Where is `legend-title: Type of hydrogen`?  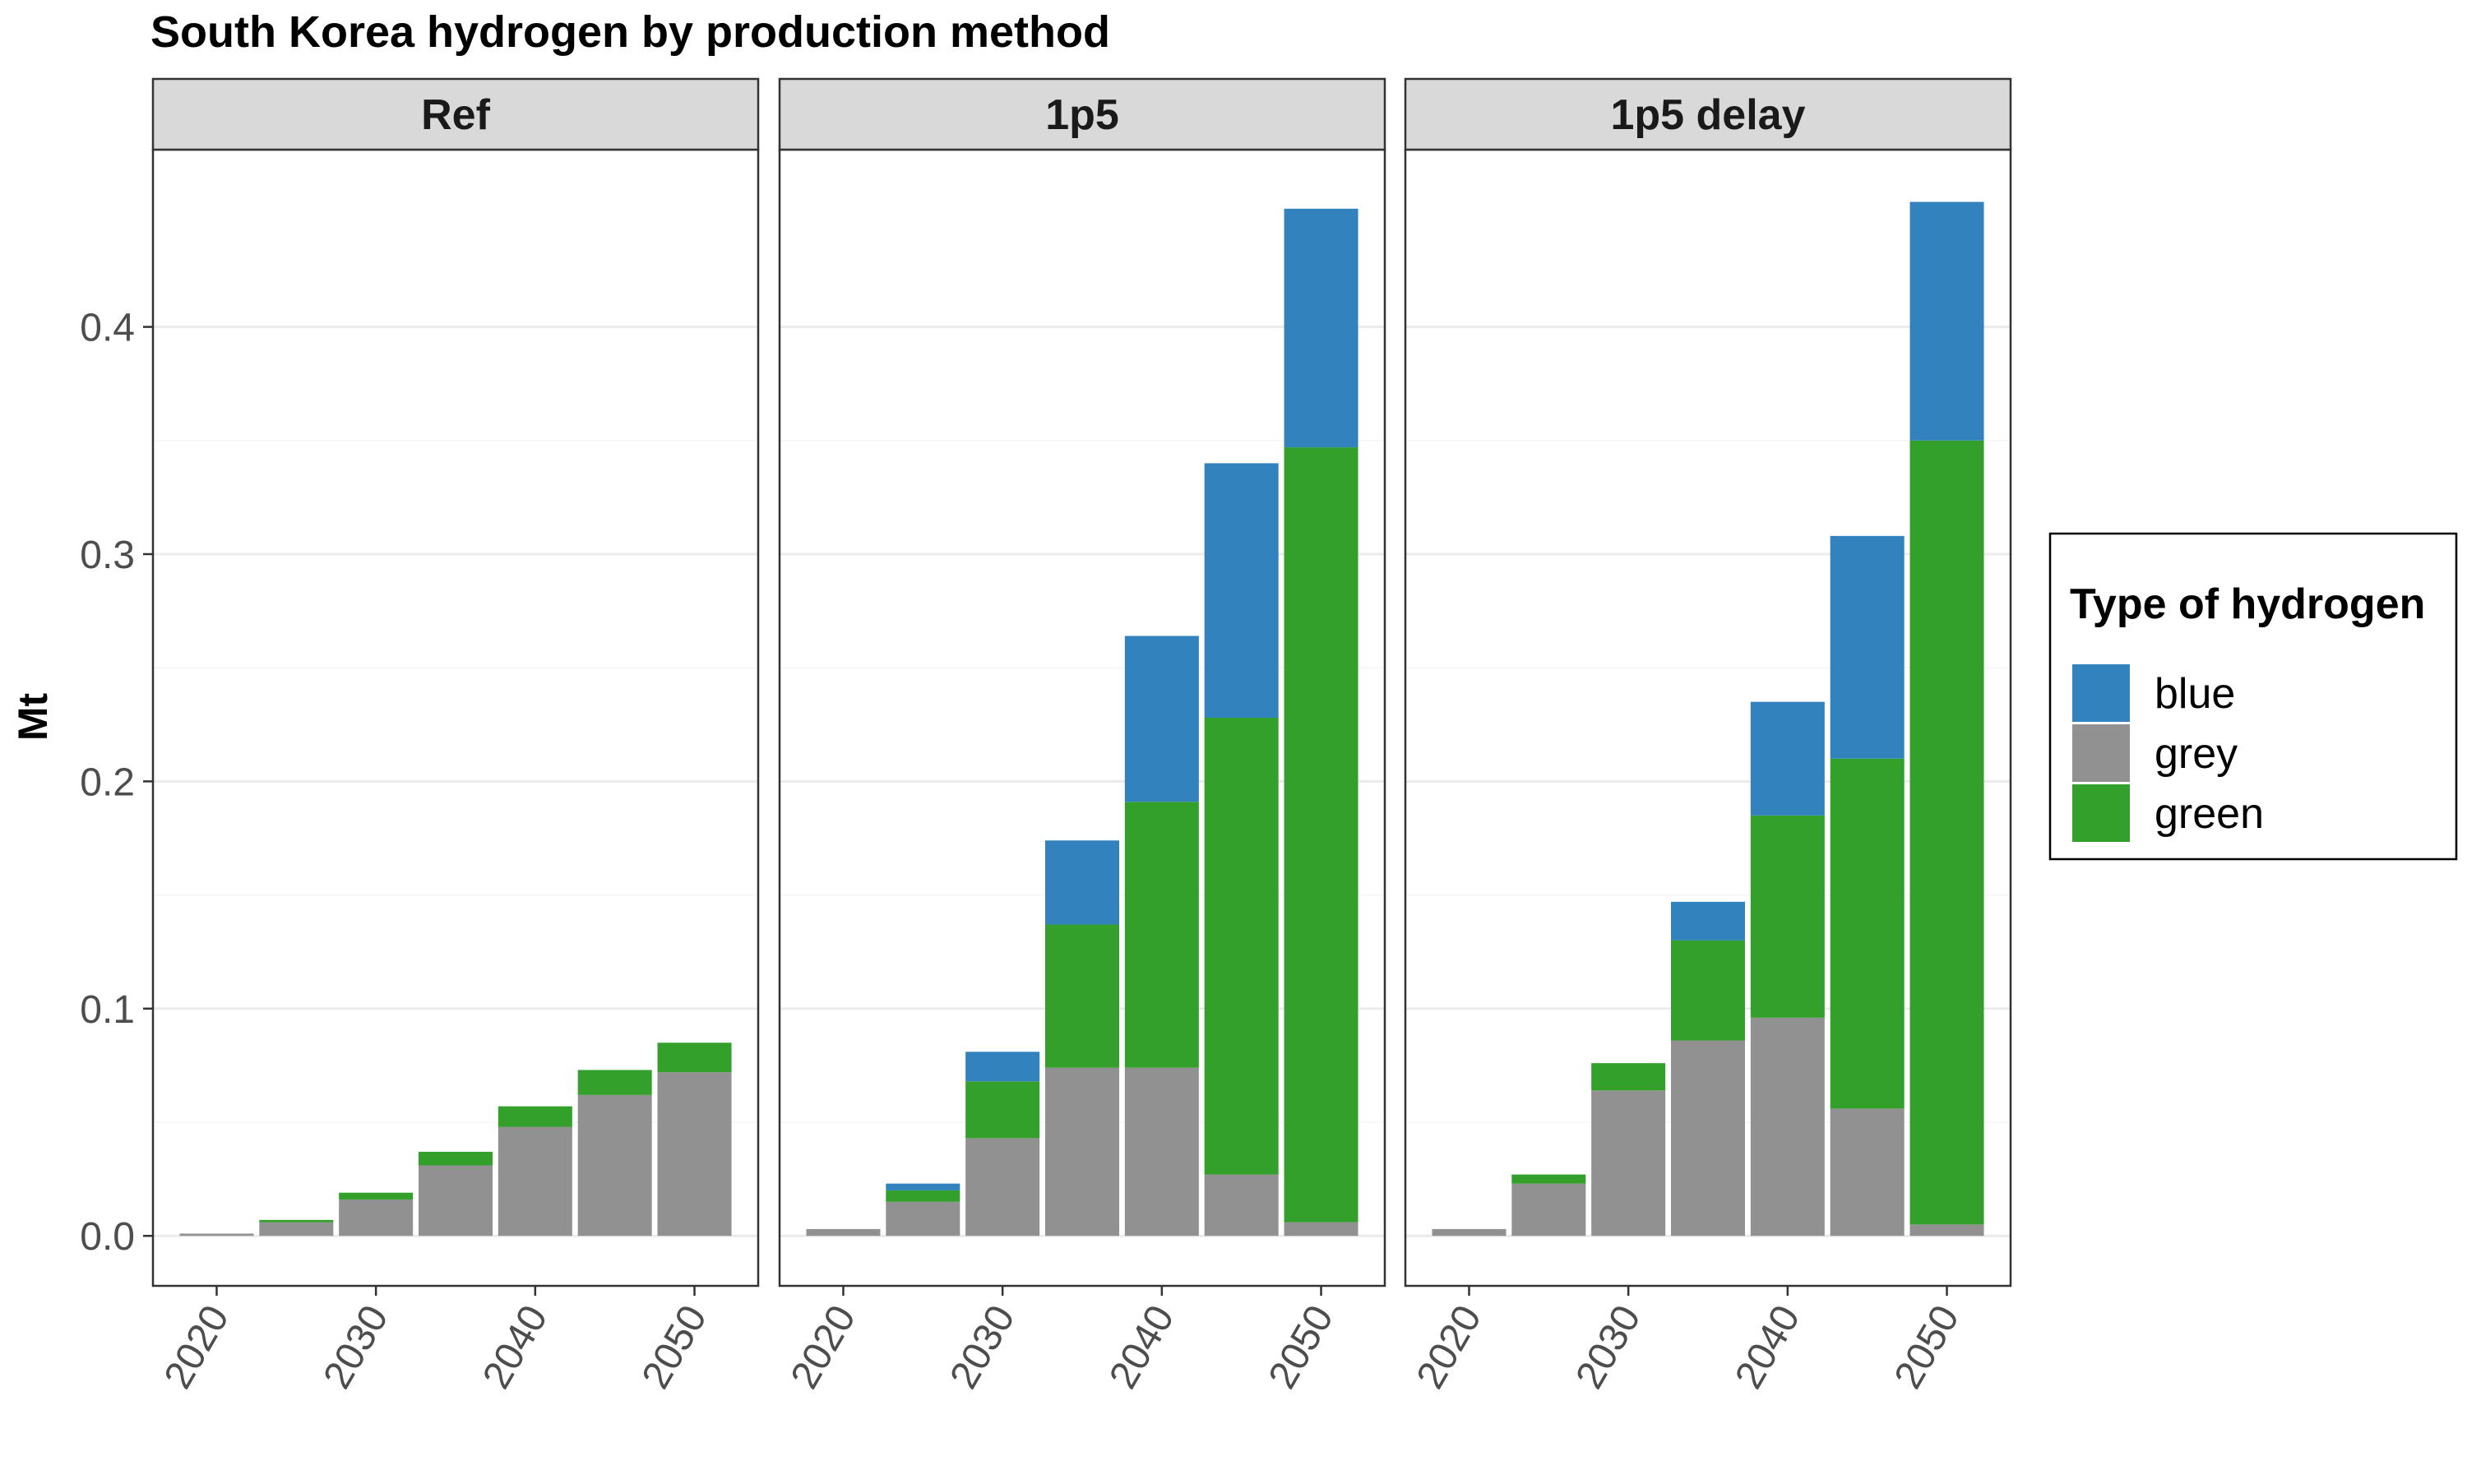
legend-title: Type of hydrogen is located at coordinates (2247, 604).